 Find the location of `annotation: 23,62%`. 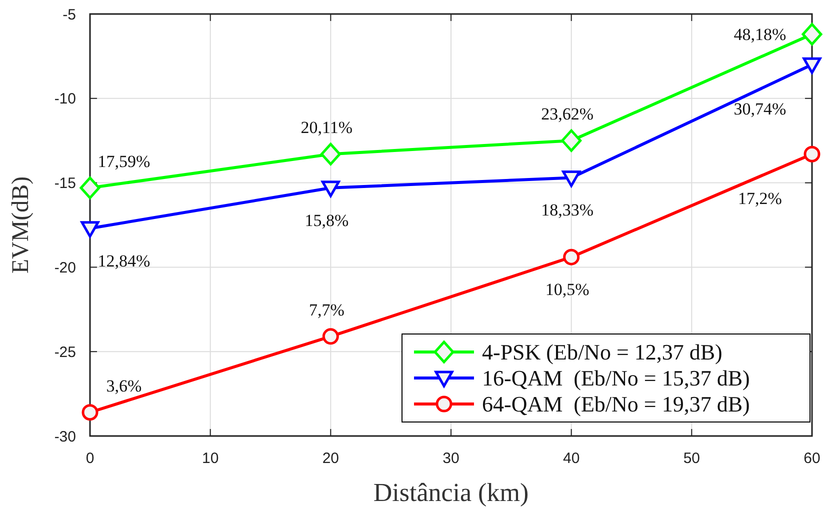

annotation: 23,62% is located at coordinates (567, 114).